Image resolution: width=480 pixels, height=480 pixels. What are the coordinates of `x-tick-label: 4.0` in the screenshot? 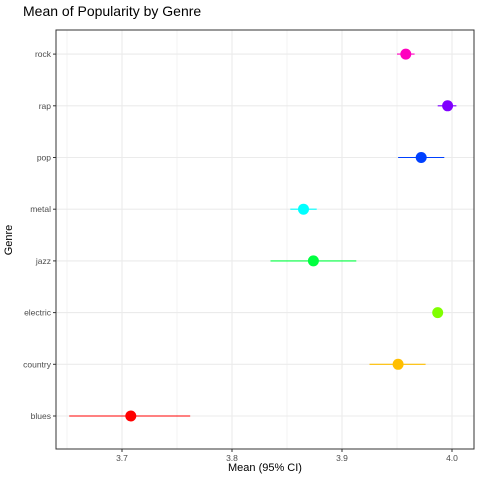 It's located at (452, 458).